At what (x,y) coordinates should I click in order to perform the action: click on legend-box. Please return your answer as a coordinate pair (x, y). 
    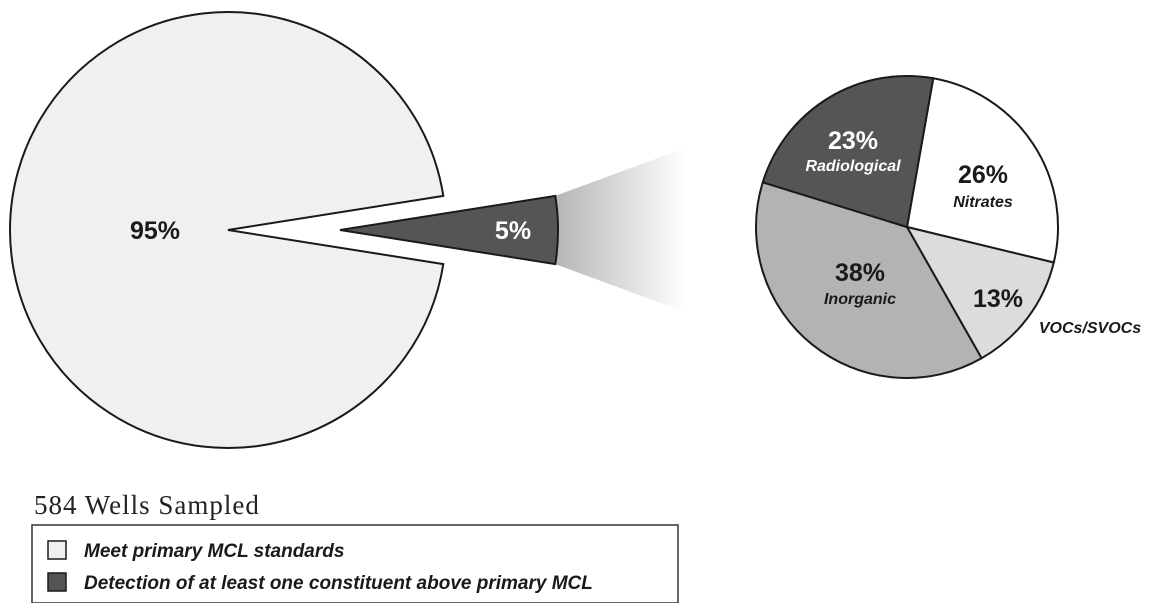
    Looking at the image, I should click on (355, 563).